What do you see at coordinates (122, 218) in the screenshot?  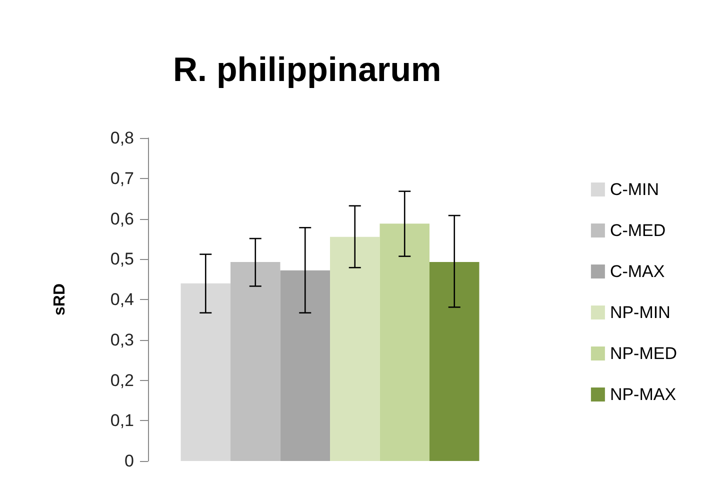 I see `y-tick-label: 0,6` at bounding box center [122, 218].